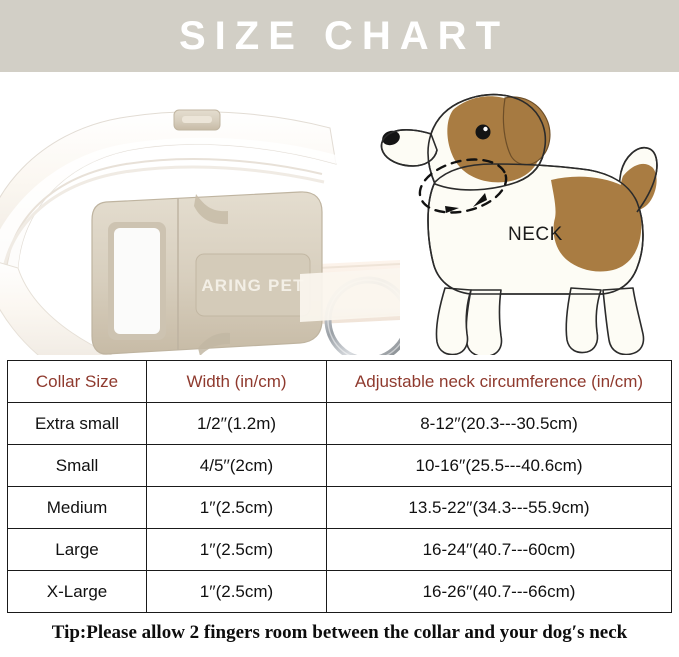  Describe the element at coordinates (236, 423) in the screenshot. I see `cell-width: 1/2′′(1.2m)` at that location.